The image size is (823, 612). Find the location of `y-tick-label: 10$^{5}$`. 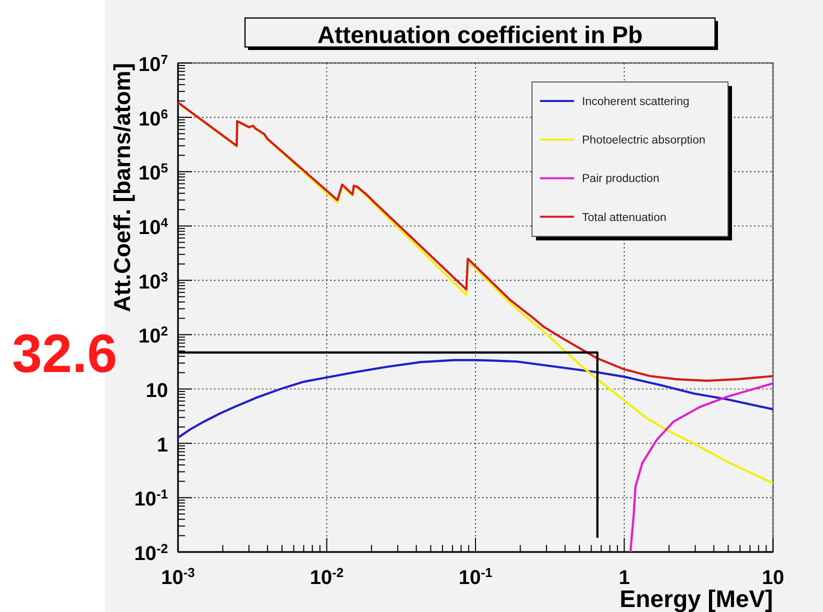

y-tick-label: 10$^{5}$ is located at coordinates (153, 172).